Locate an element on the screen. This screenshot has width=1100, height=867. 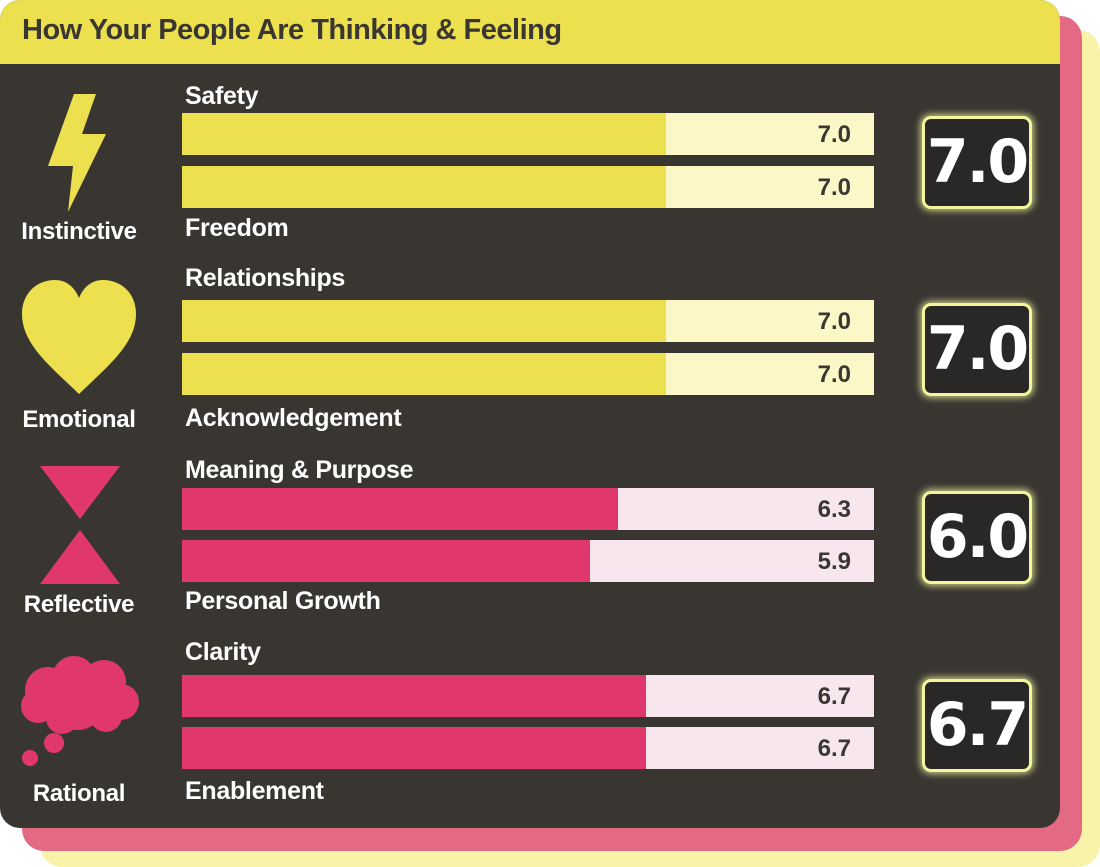
bar-label-personal-growth: Personal Growth is located at coordinates (283, 601).